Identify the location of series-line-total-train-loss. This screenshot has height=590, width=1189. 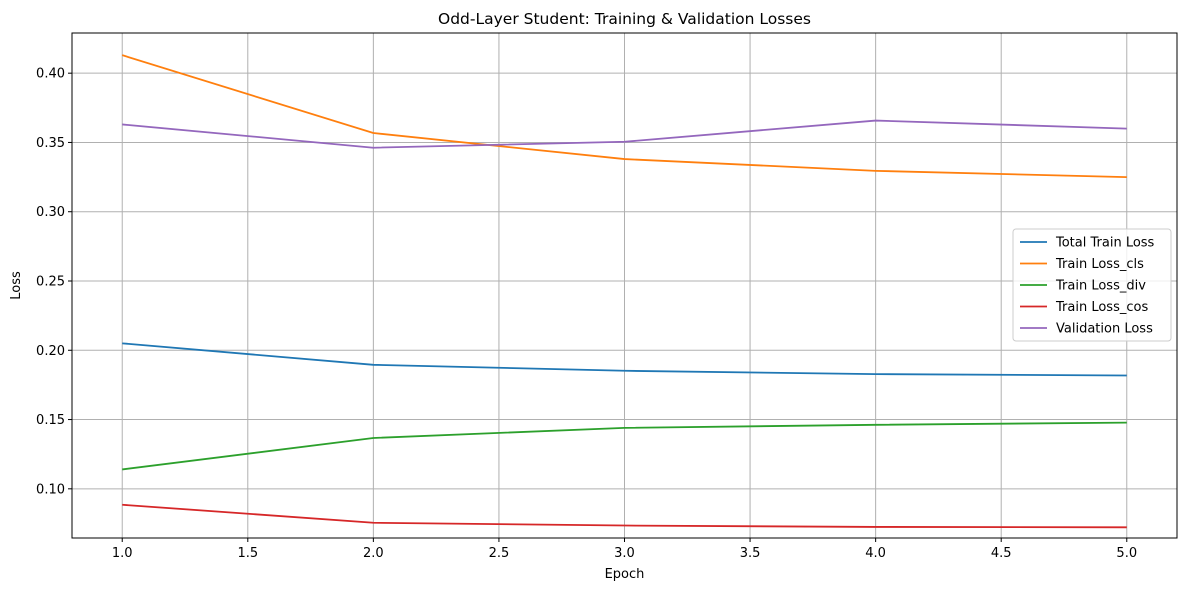
(624, 359).